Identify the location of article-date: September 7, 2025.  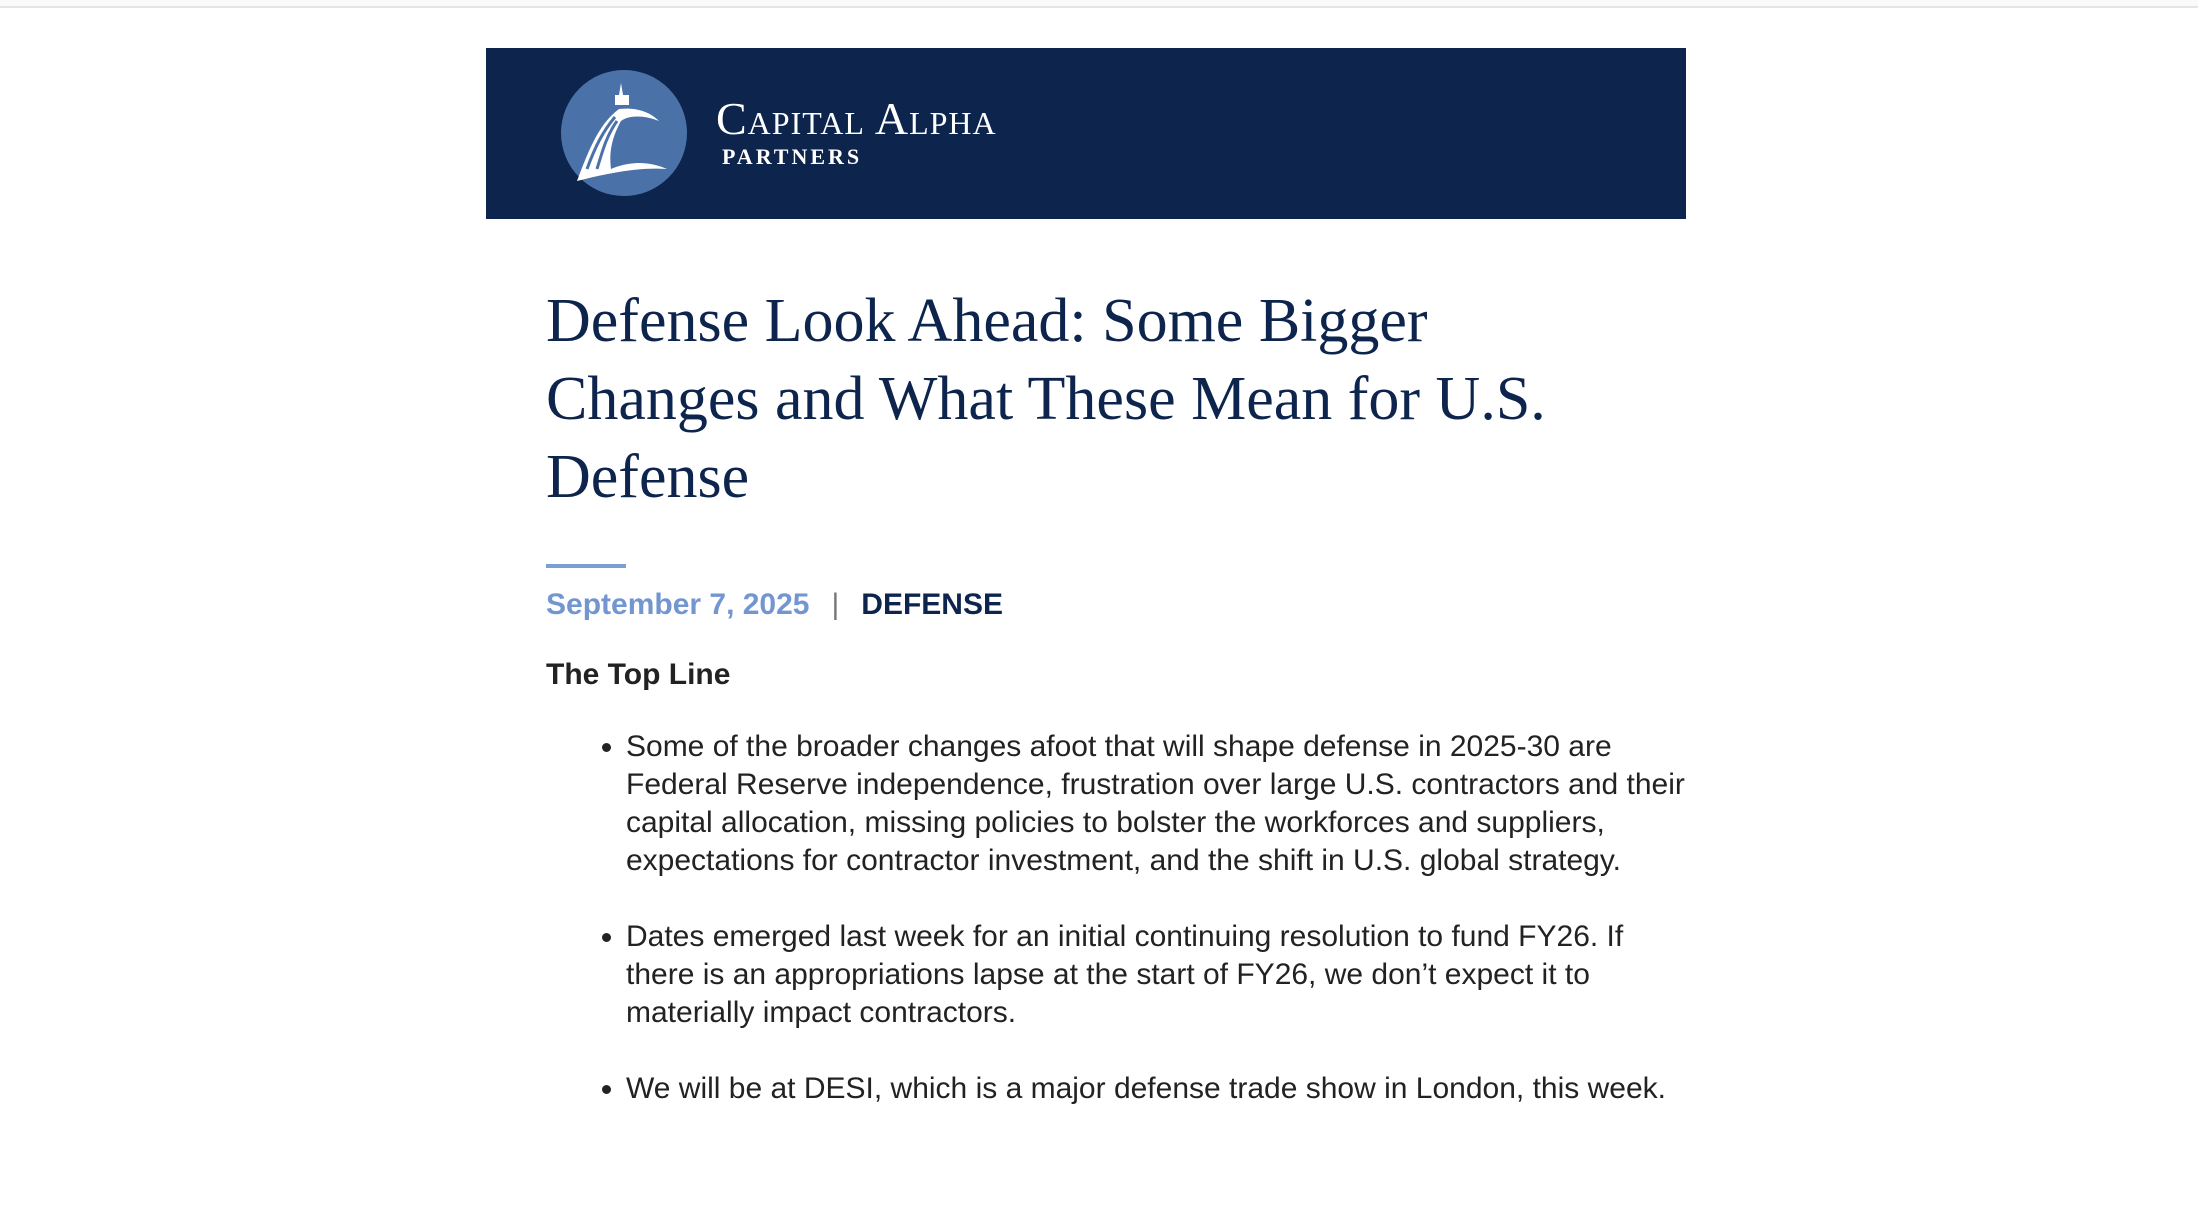
(678, 604).